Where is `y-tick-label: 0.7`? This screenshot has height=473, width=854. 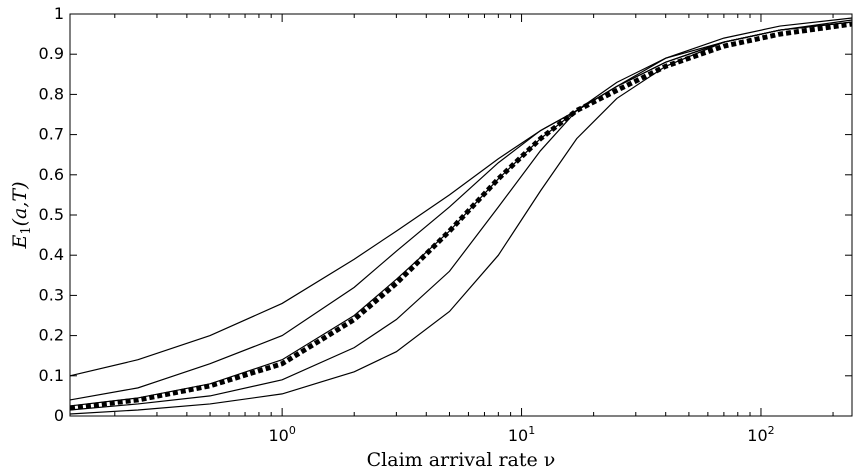 y-tick-label: 0.7 is located at coordinates (51, 134).